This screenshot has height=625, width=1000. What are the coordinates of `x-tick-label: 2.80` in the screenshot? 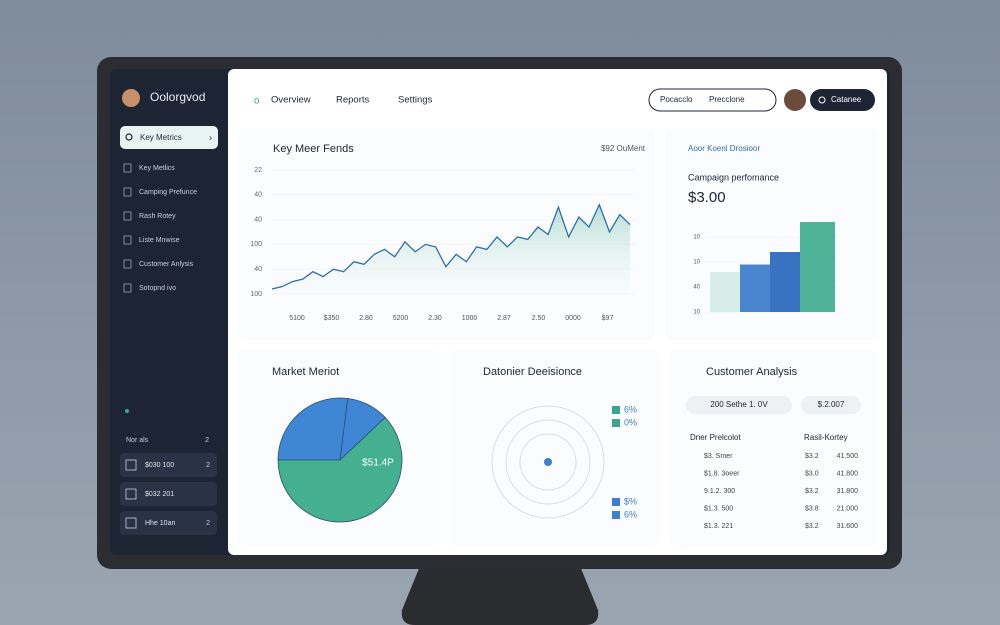 It's located at (366, 318).